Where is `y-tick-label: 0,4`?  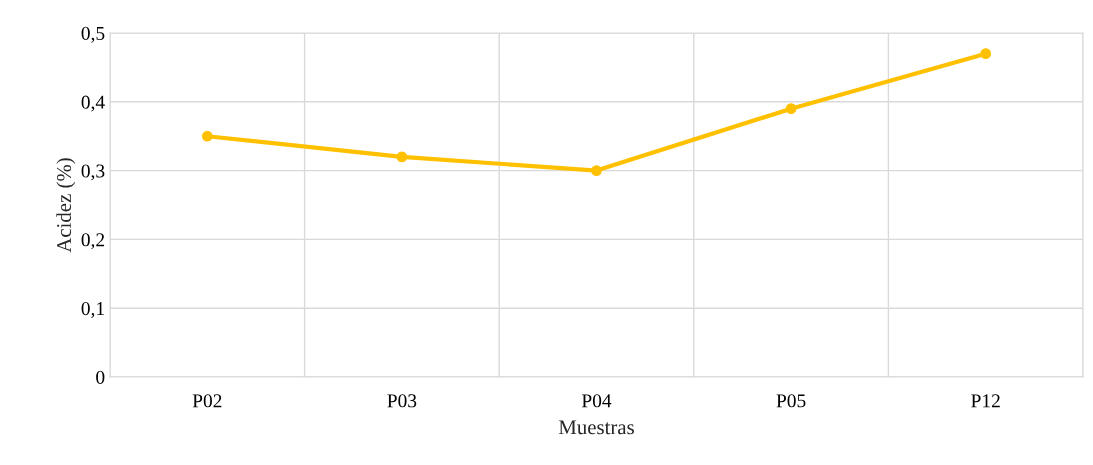
y-tick-label: 0,4 is located at coordinates (93, 103).